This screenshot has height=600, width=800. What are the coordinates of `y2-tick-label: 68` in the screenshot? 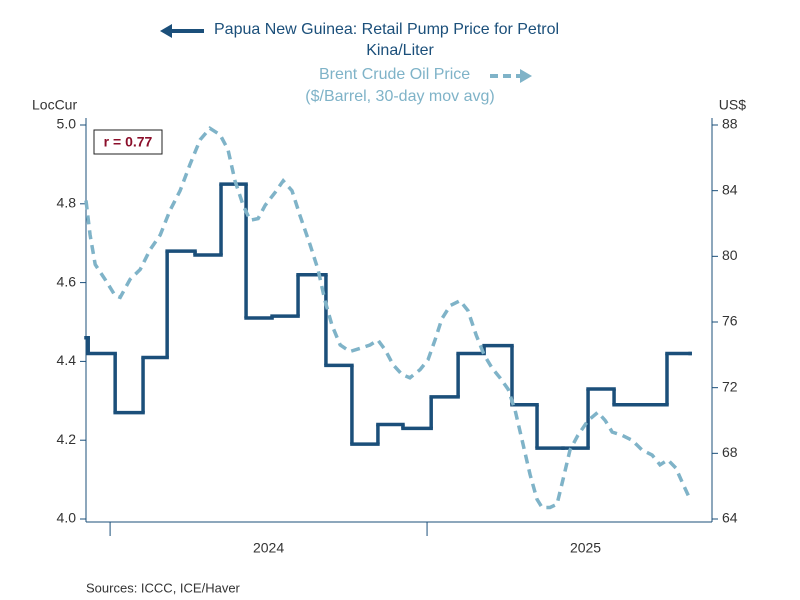 It's located at (730, 452).